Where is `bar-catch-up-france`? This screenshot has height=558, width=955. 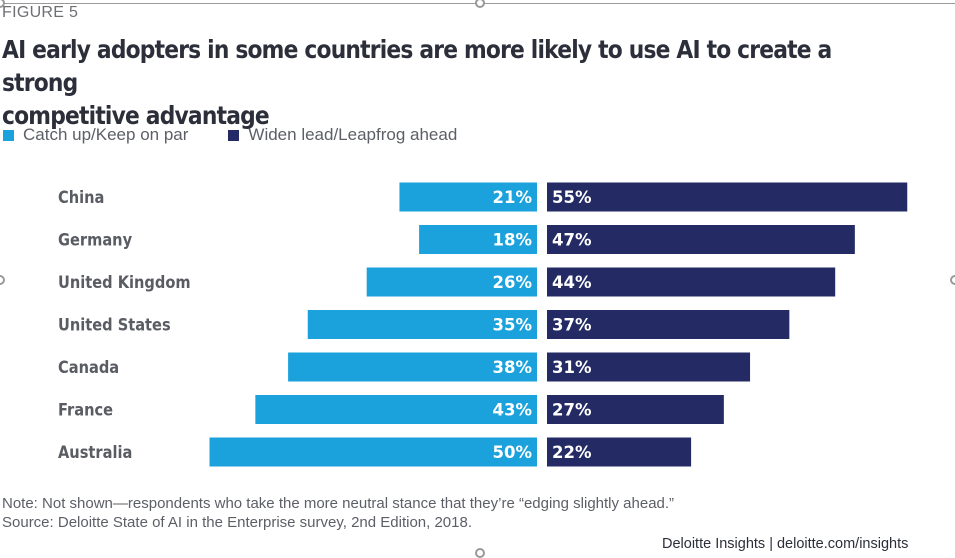
bar-catch-up-france is located at coordinates (396, 409).